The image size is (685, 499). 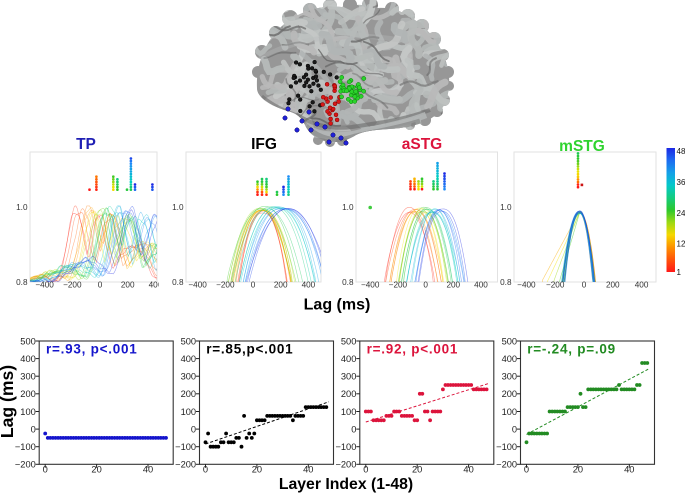 What do you see at coordinates (413, 349) in the screenshot?
I see `svg-text: r=.92, p<.001` at bounding box center [413, 349].